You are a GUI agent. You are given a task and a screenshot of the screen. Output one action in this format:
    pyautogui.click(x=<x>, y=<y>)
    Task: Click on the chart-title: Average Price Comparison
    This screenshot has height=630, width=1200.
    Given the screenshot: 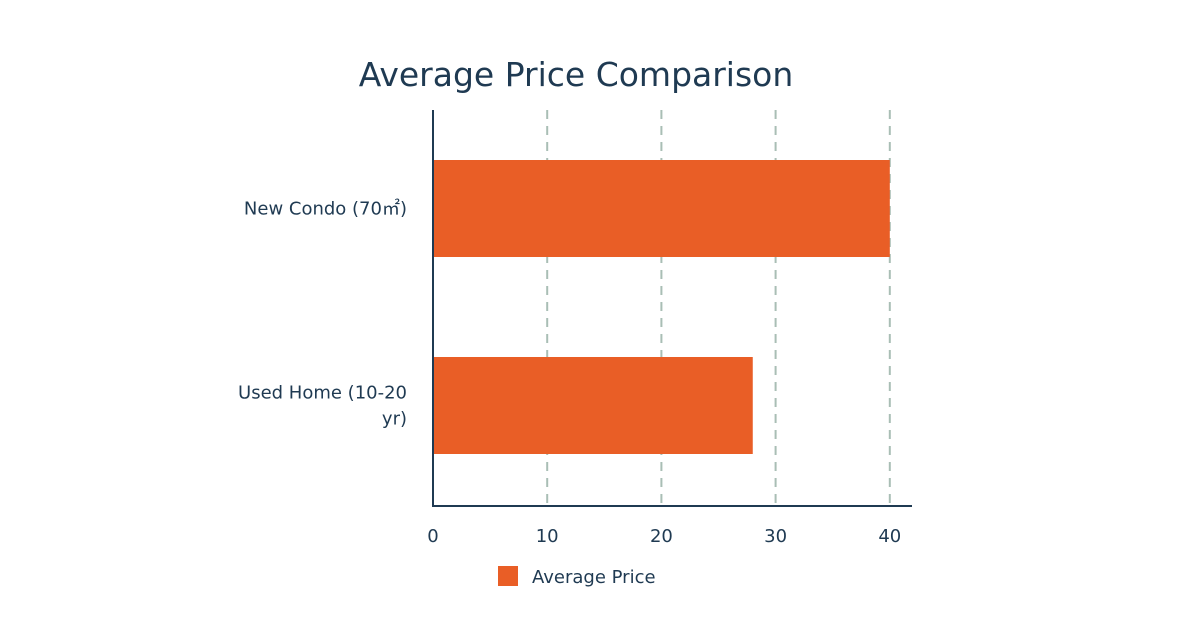 What is the action you would take?
    pyautogui.click(x=576, y=74)
    